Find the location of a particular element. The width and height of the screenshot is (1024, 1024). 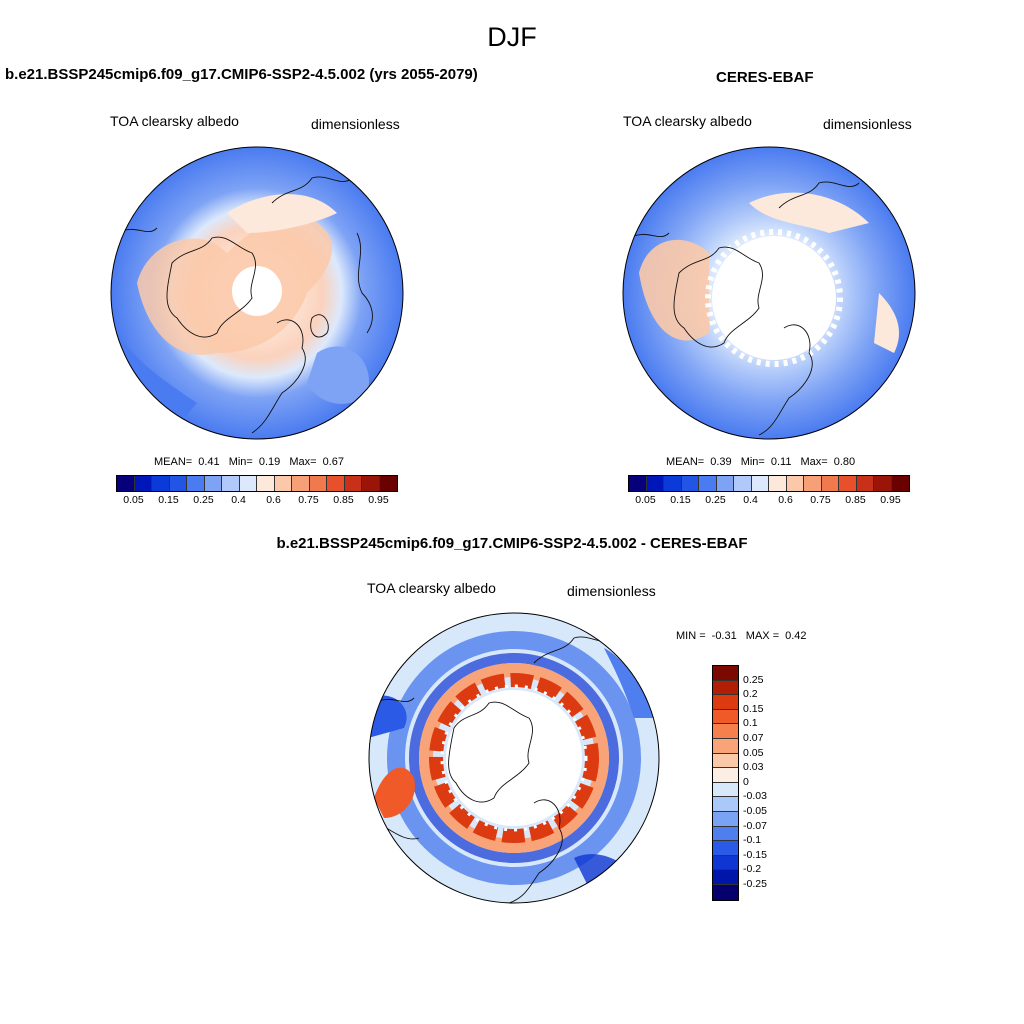

model-variable-label: TOA clearsky albedo is located at coordinates (174, 121).